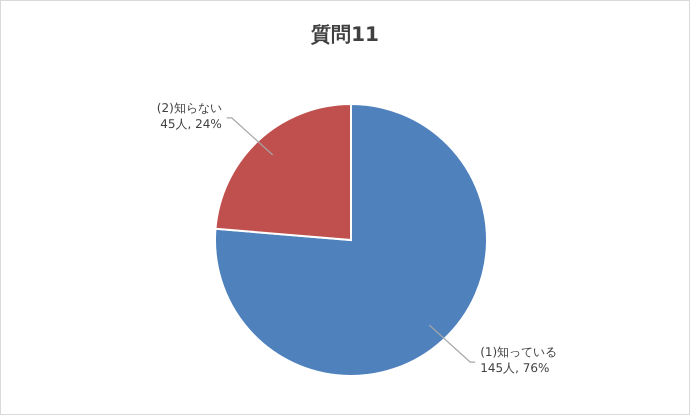  What do you see at coordinates (189, 107) in the screenshot?
I see `slice-label: (2)知らない` at bounding box center [189, 107].